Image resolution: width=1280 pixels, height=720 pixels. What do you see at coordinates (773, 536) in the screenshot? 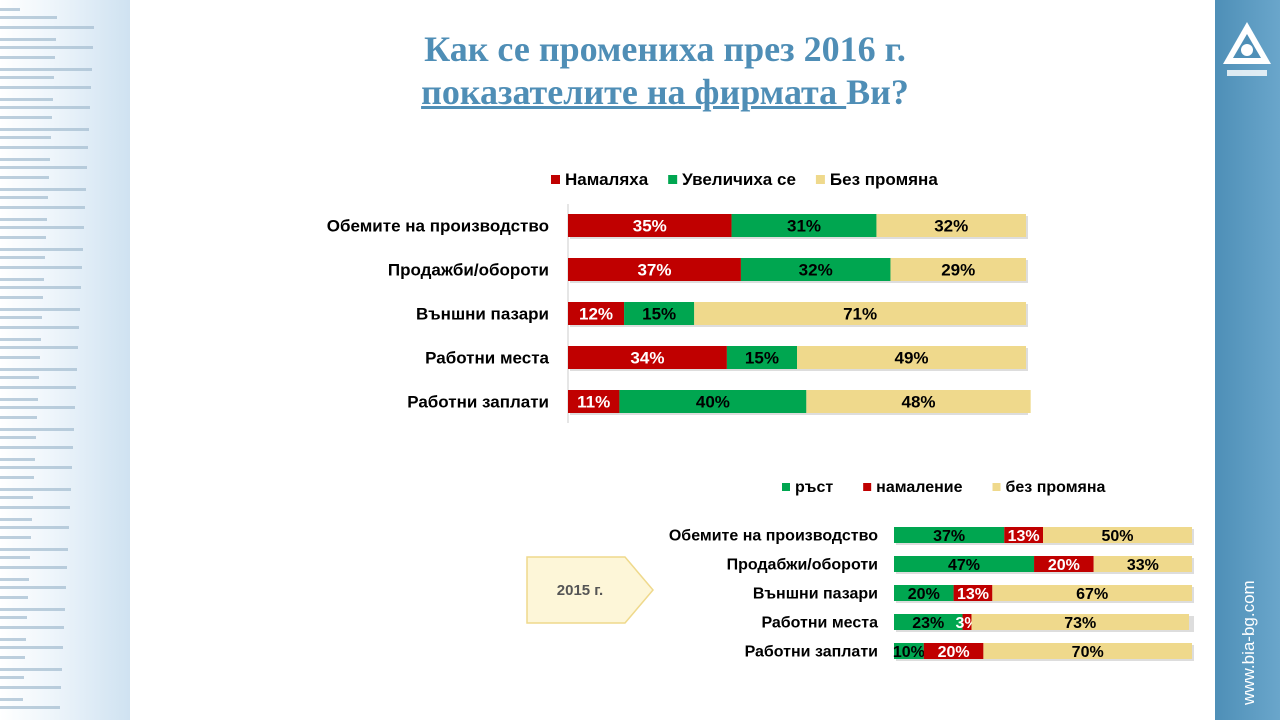
I see `category-label: Обемите на производство` at bounding box center [773, 536].